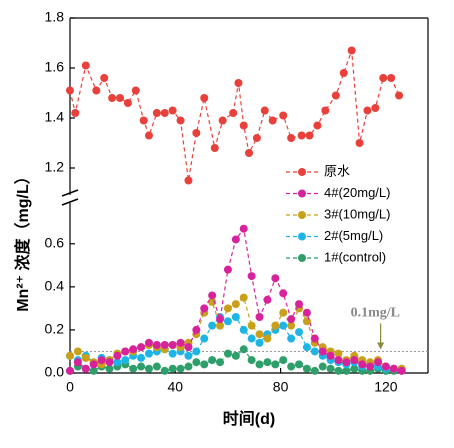 The height and width of the screenshot is (448, 454). What do you see at coordinates (357, 213) in the screenshot?
I see `legend-label: 3#(10mg/L)` at bounding box center [357, 213].